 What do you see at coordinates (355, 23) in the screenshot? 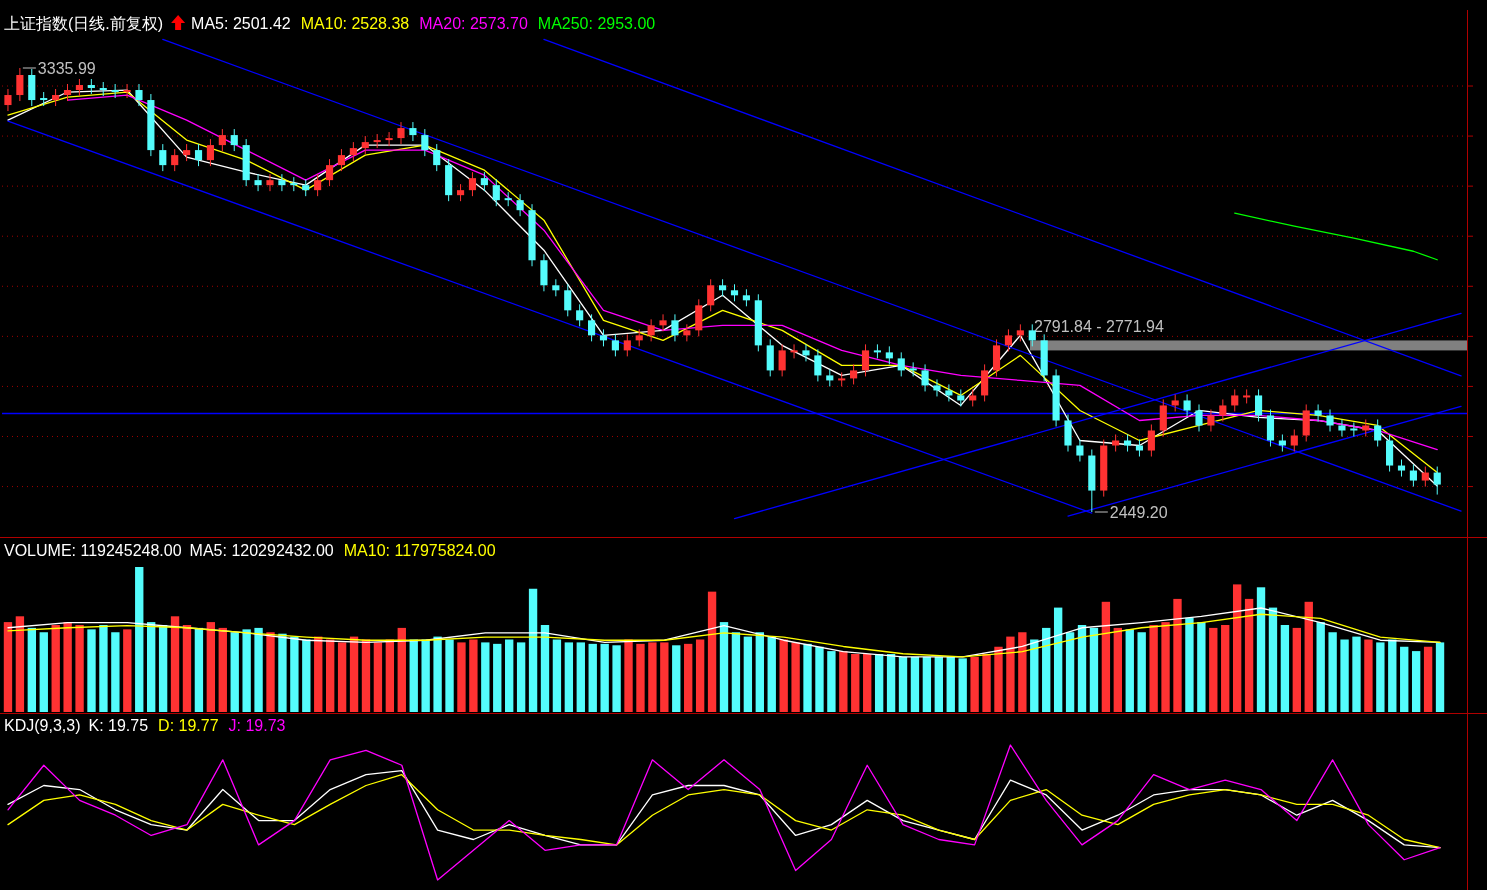
I see `text: MA10: 2528.38` at bounding box center [355, 23].